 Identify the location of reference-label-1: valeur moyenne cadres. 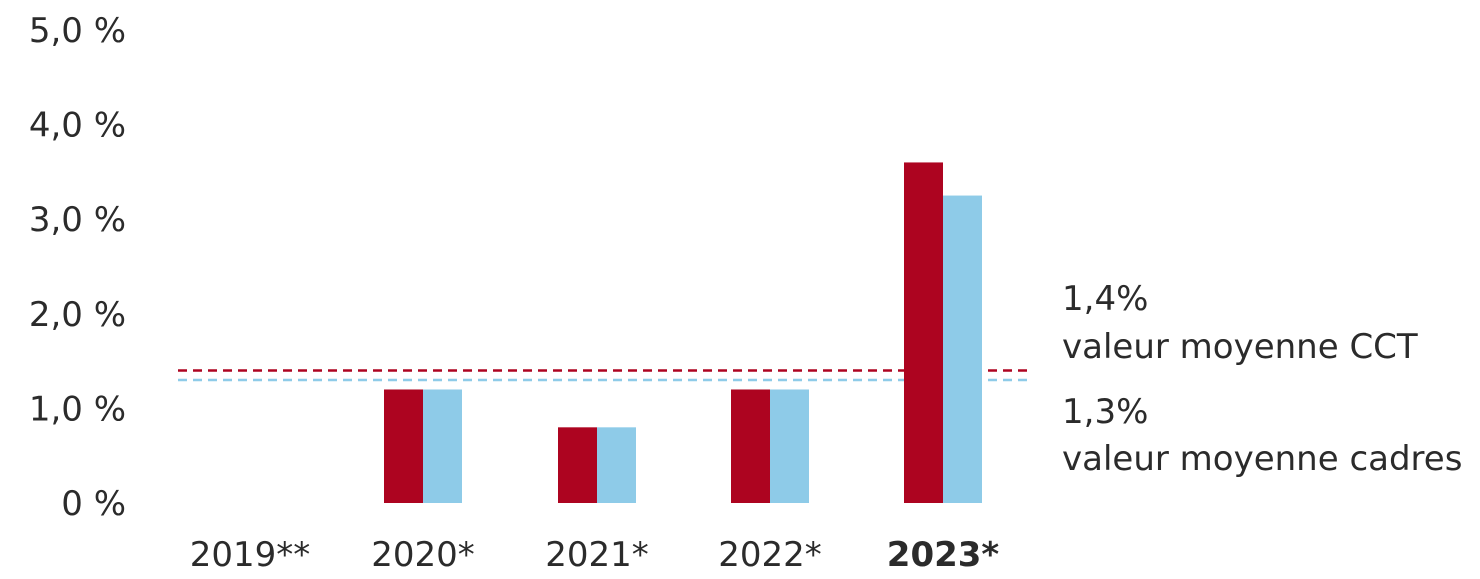
(1262, 459).